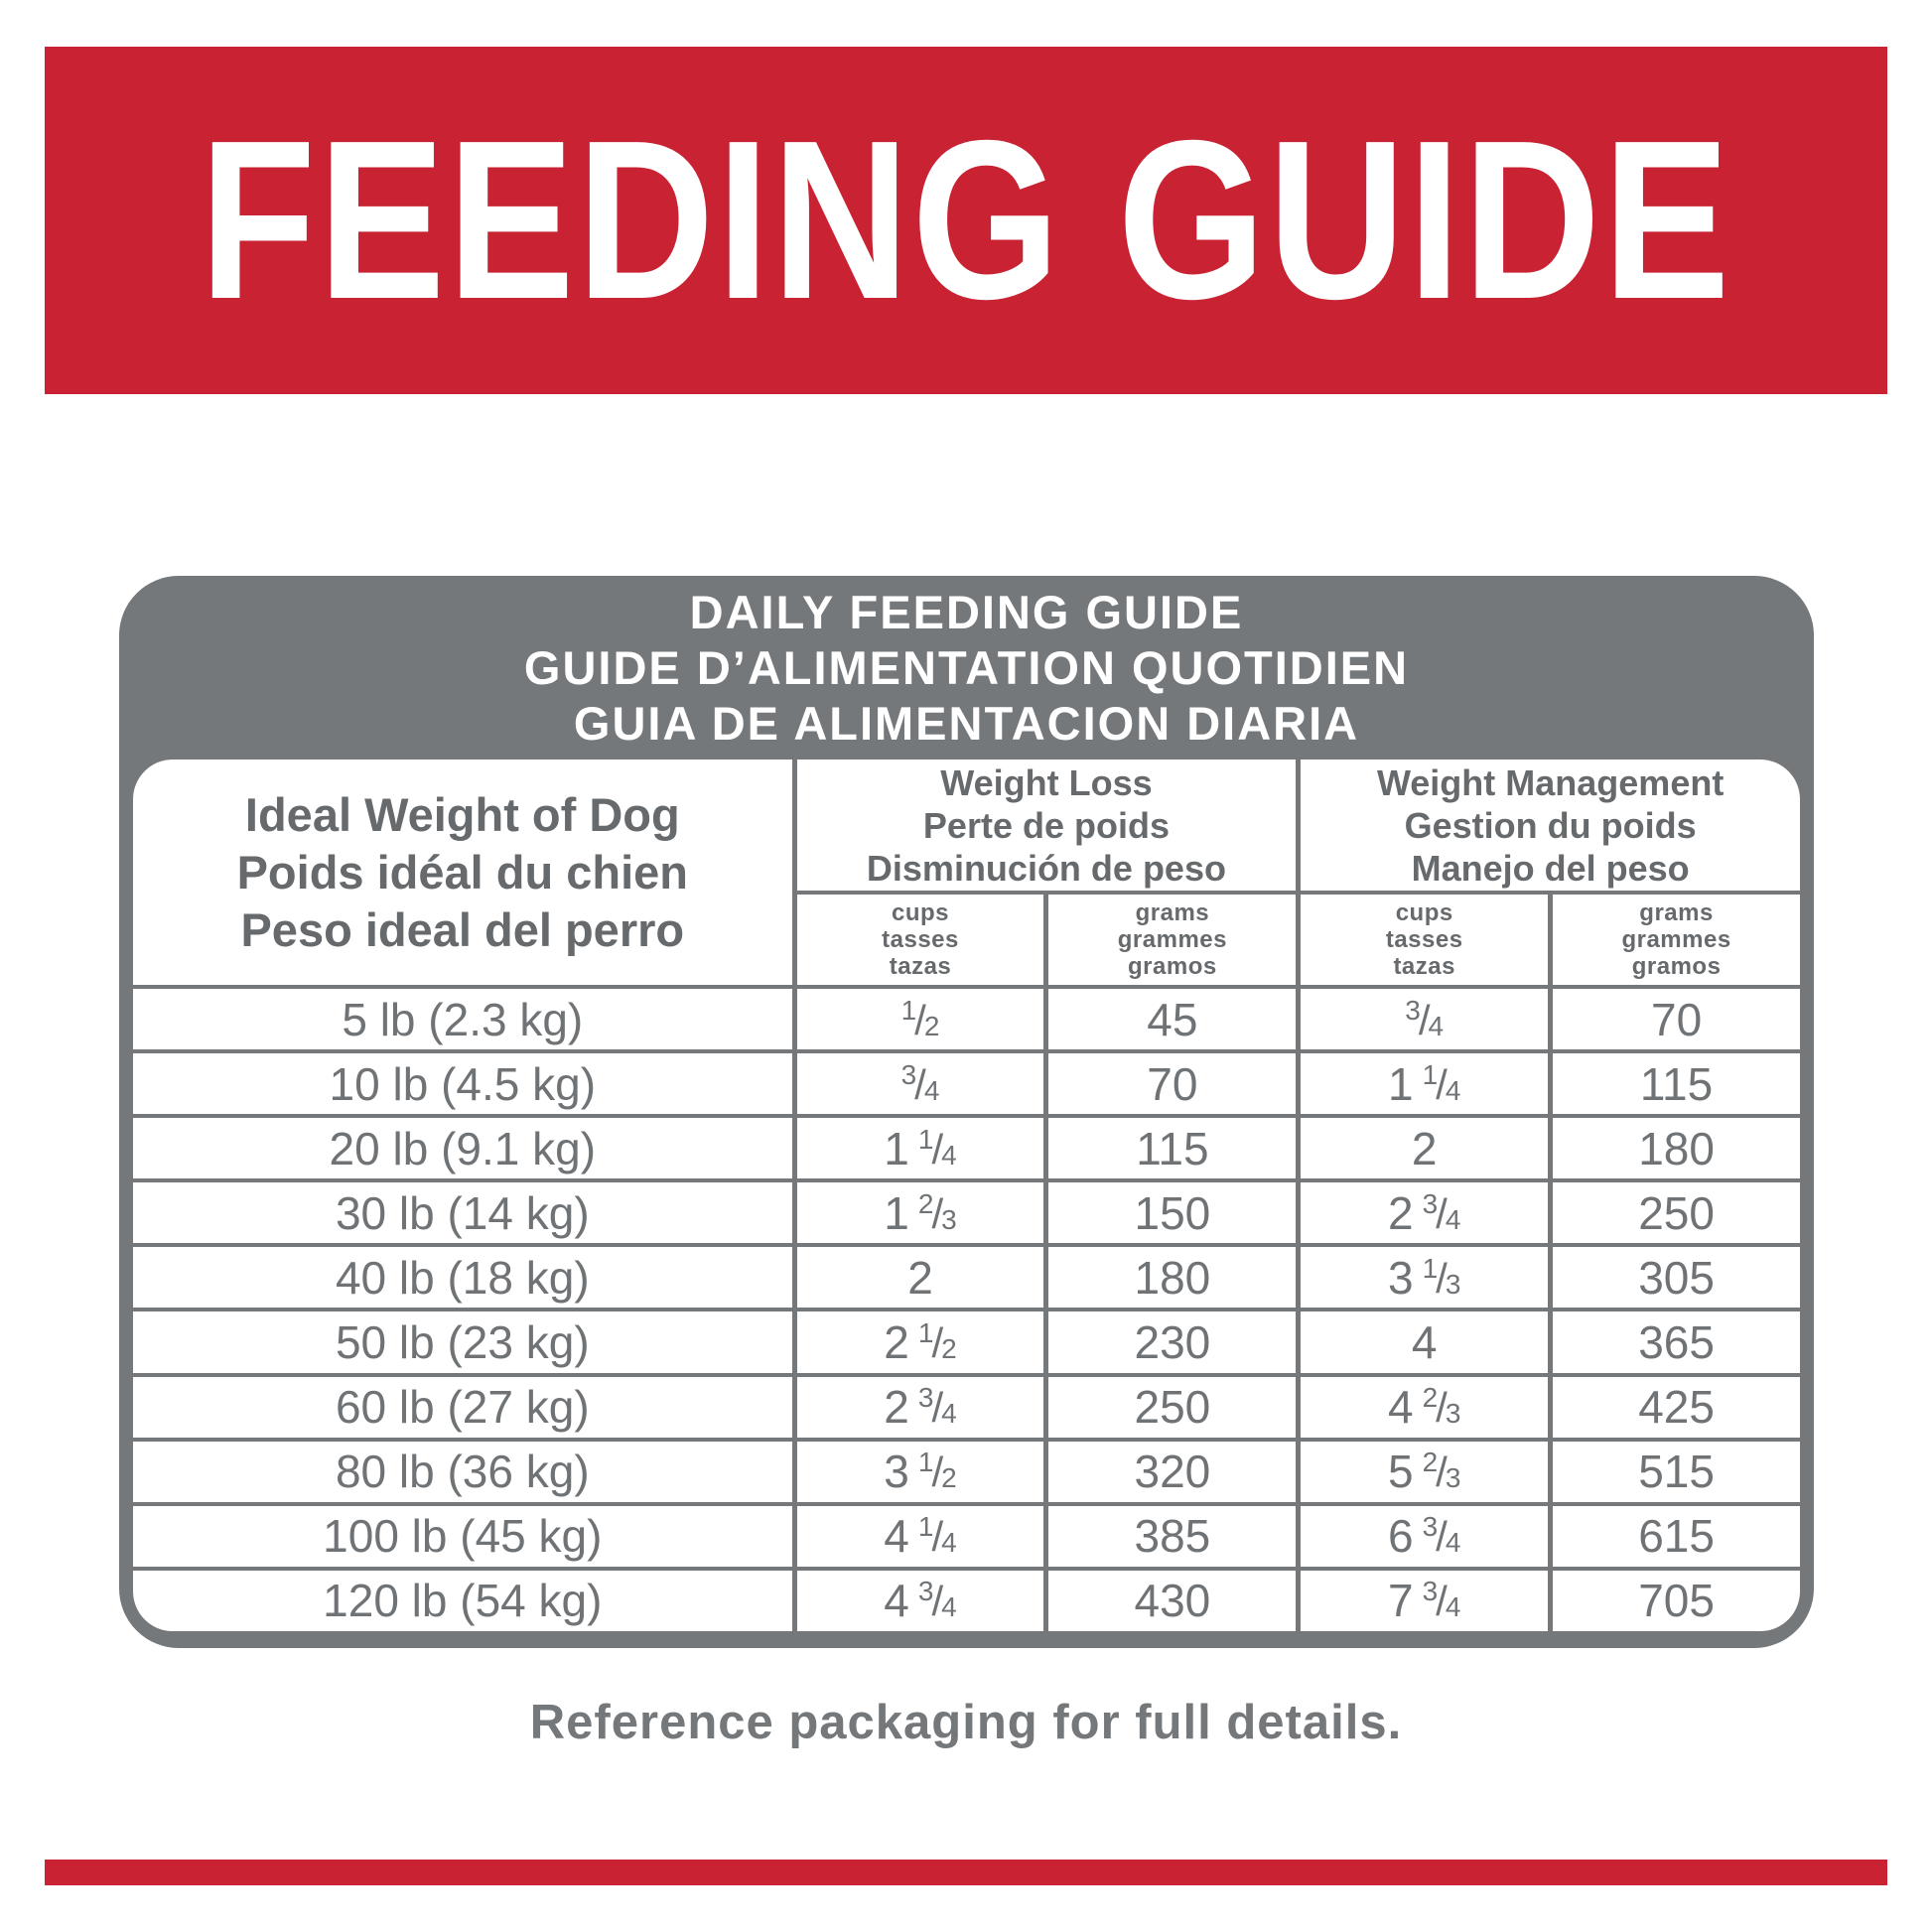 The image size is (1932, 1932). I want to click on weight-loss-cups-cell: 2 3/4, so click(920, 1407).